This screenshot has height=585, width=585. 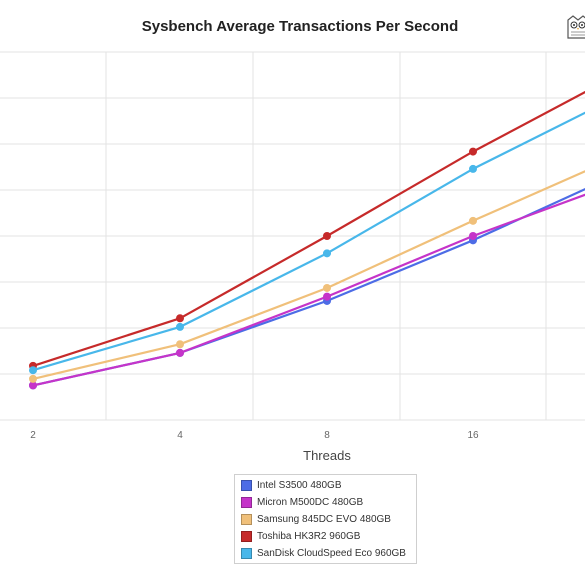 I want to click on legend-label: Samsung 845DC EVO 480GB, so click(x=324, y=519).